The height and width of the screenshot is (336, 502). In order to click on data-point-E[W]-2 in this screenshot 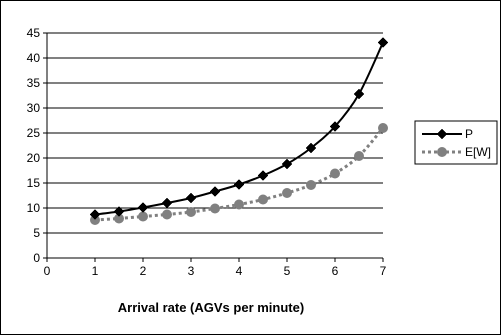, I will do `click(143, 216)`.